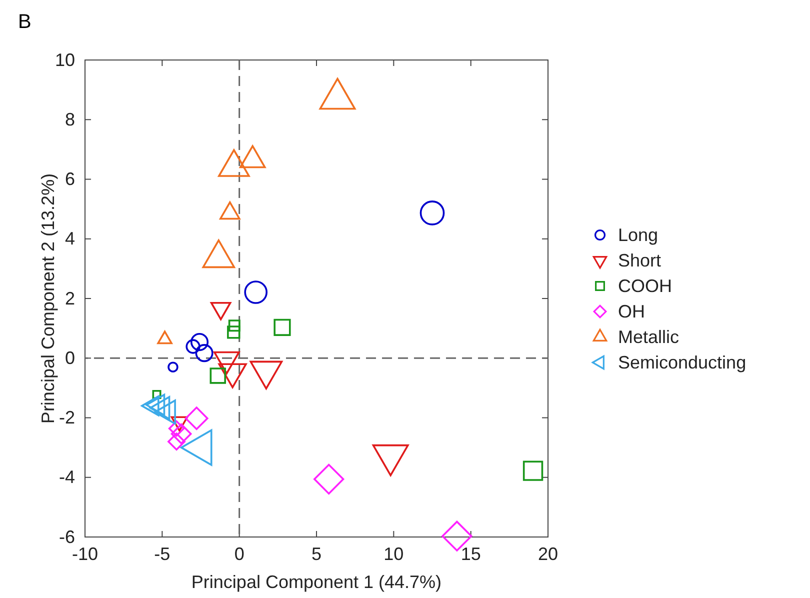  What do you see at coordinates (394, 554) in the screenshot?
I see `x-tick-label: 10` at bounding box center [394, 554].